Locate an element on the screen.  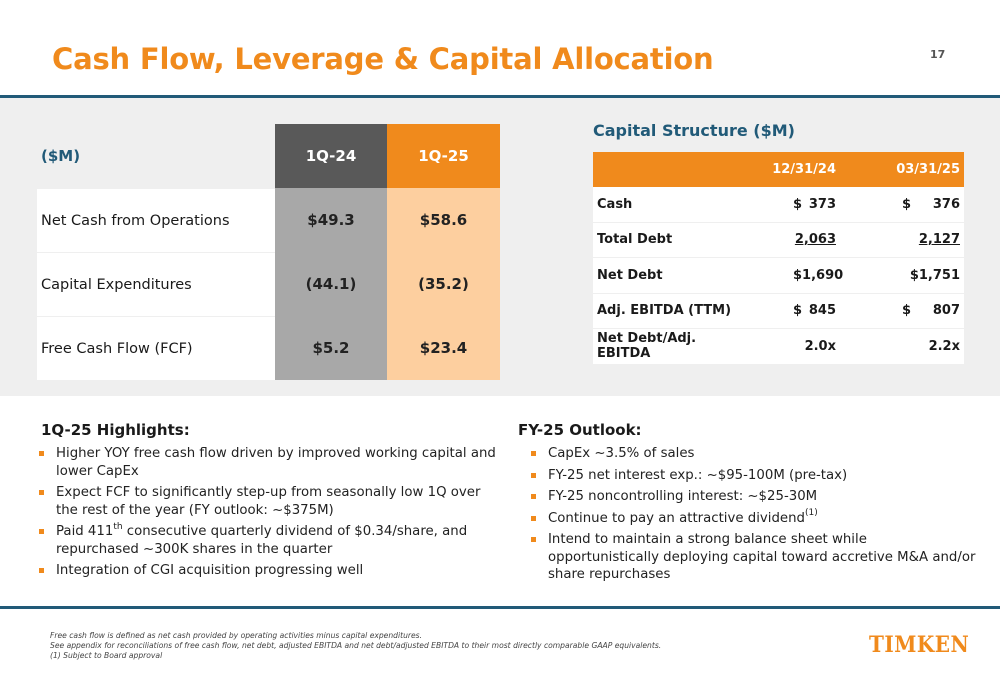
table-row: Capital Expenditures (44.1) (35.2) is located at coordinates (268, 284).